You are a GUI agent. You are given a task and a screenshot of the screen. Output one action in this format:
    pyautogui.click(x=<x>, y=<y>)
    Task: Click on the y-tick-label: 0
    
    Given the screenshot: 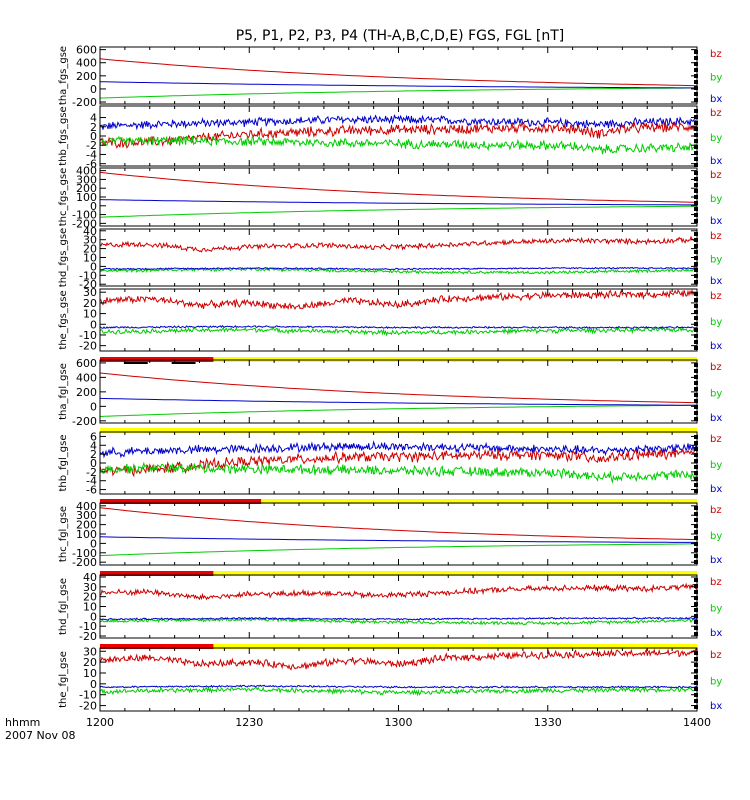 What is the action you would take?
    pyautogui.click(x=93, y=266)
    